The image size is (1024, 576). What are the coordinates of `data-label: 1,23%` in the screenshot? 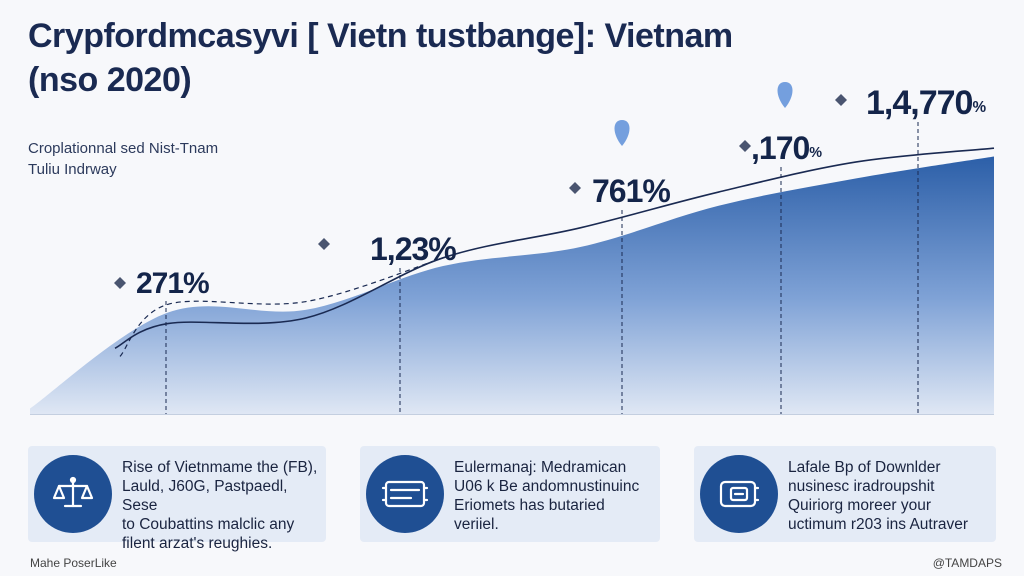 It's located at (413, 249).